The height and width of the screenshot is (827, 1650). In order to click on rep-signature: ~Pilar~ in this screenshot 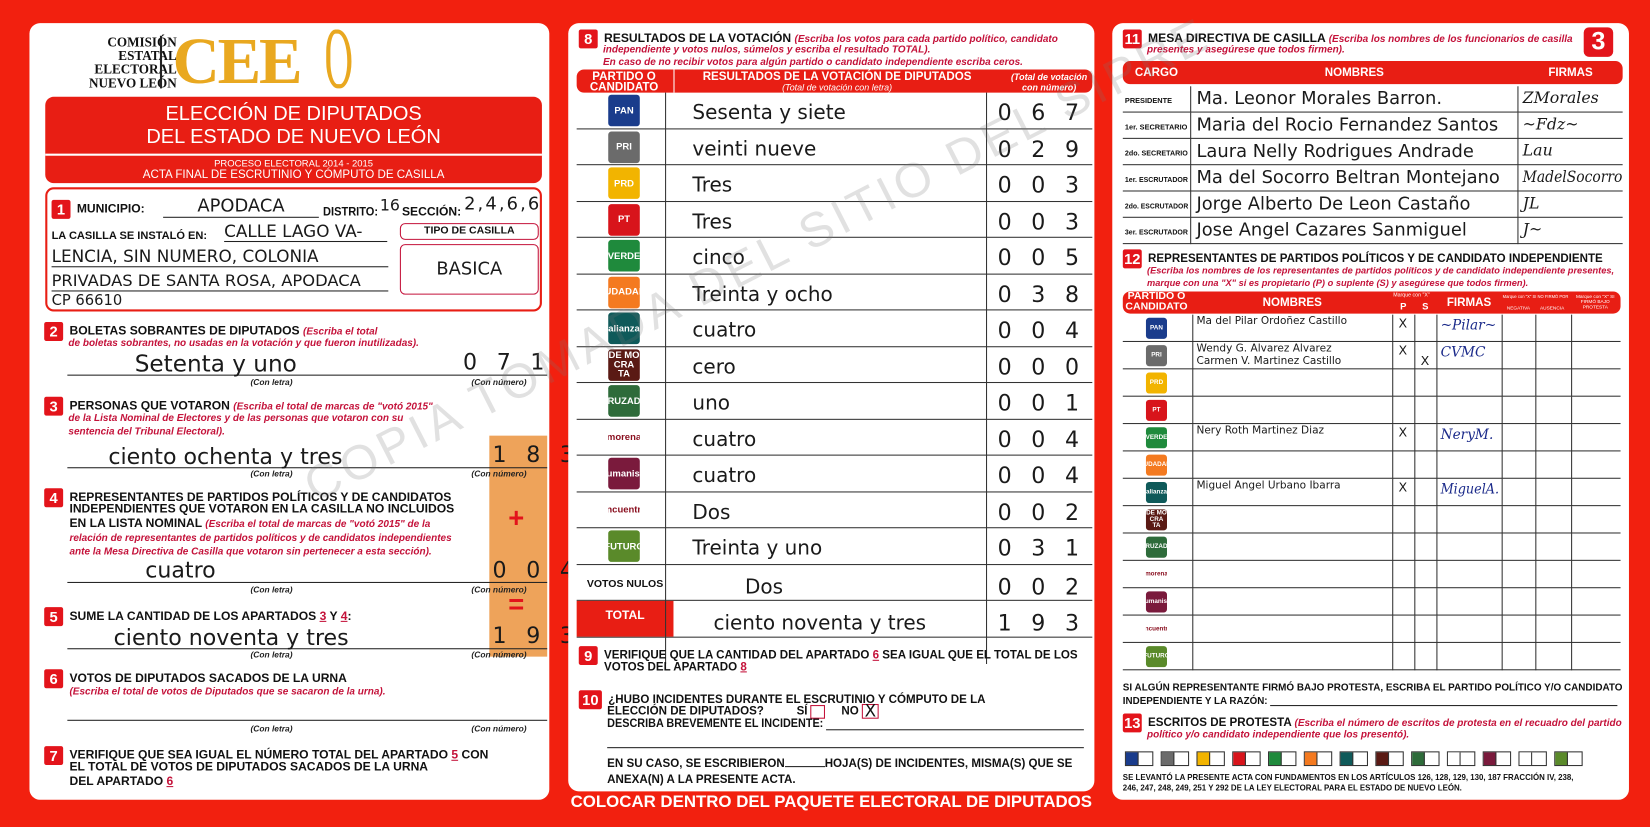, I will do `click(1468, 325)`.